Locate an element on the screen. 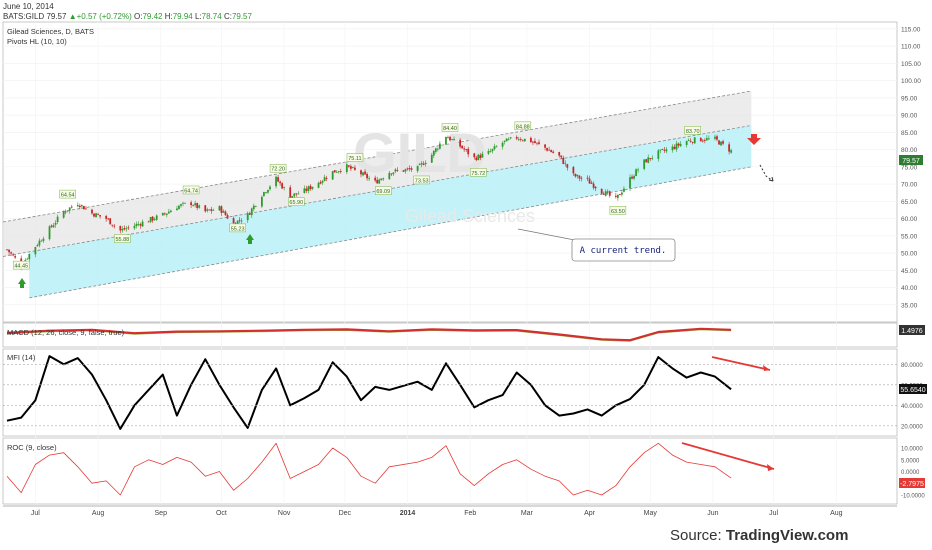  macd-pane is located at coordinates (450, 335).